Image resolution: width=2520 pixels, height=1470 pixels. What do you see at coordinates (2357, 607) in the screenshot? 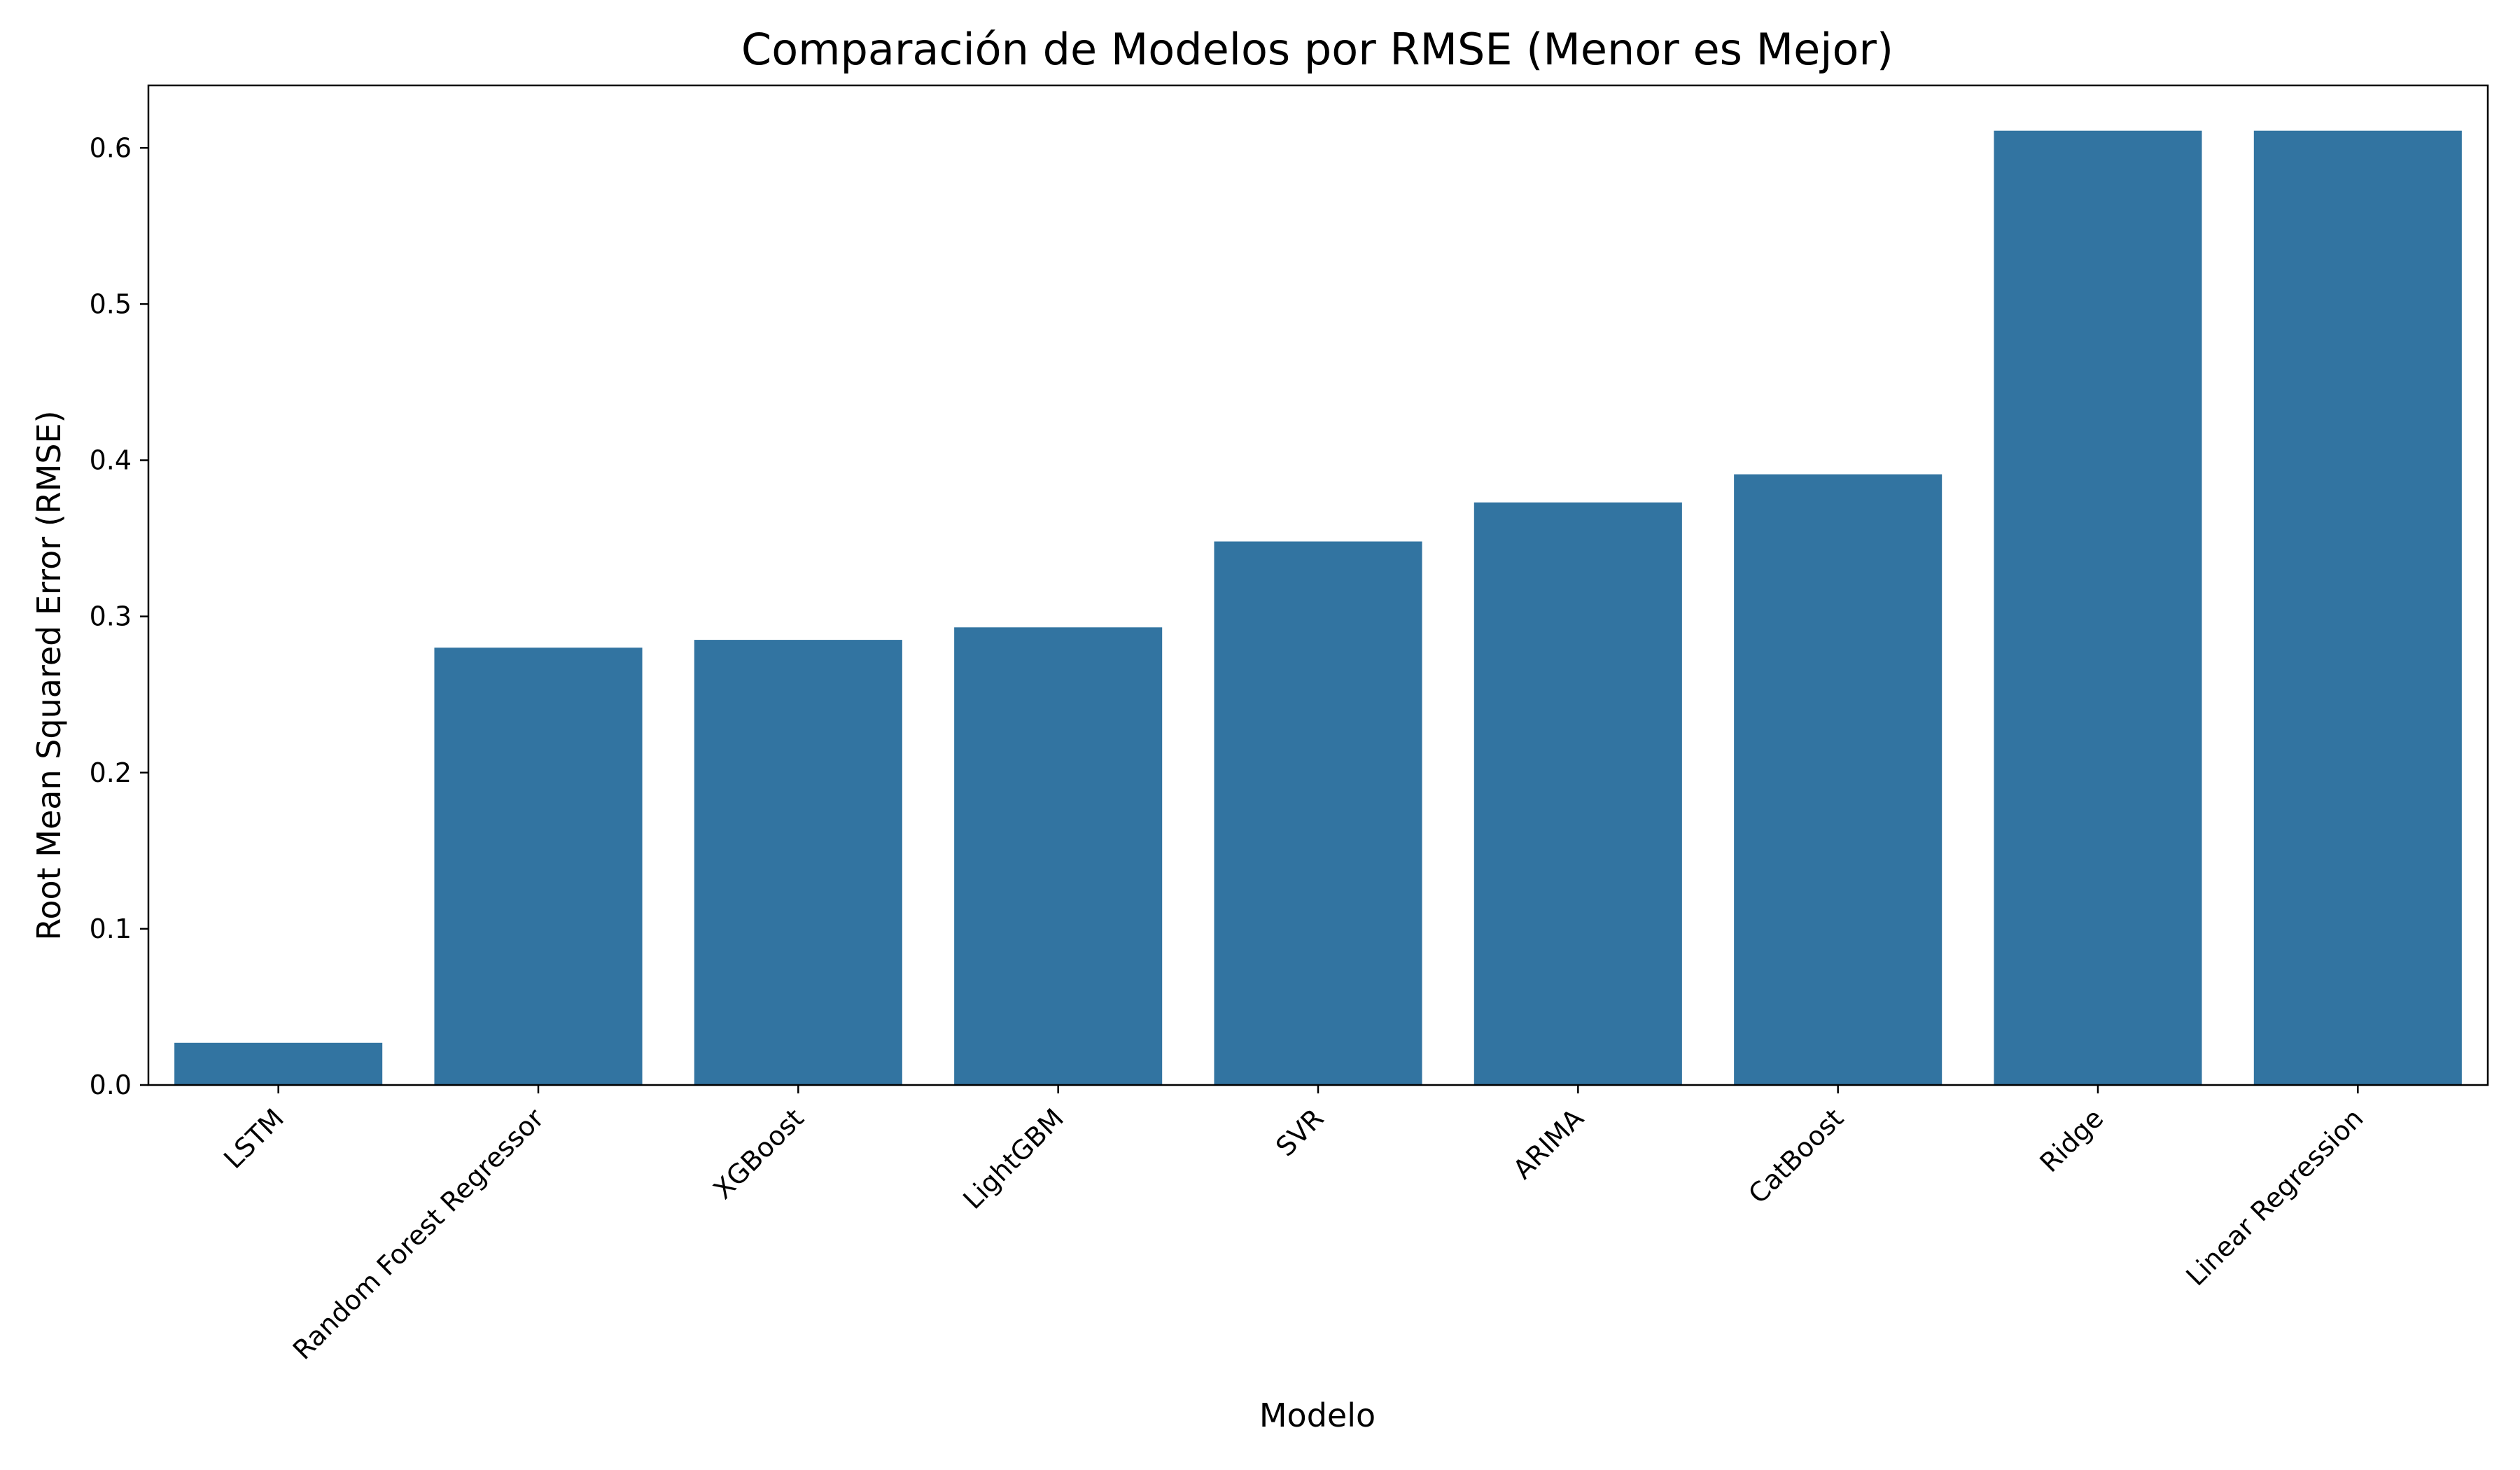
I see `bar-linear-regression` at bounding box center [2357, 607].